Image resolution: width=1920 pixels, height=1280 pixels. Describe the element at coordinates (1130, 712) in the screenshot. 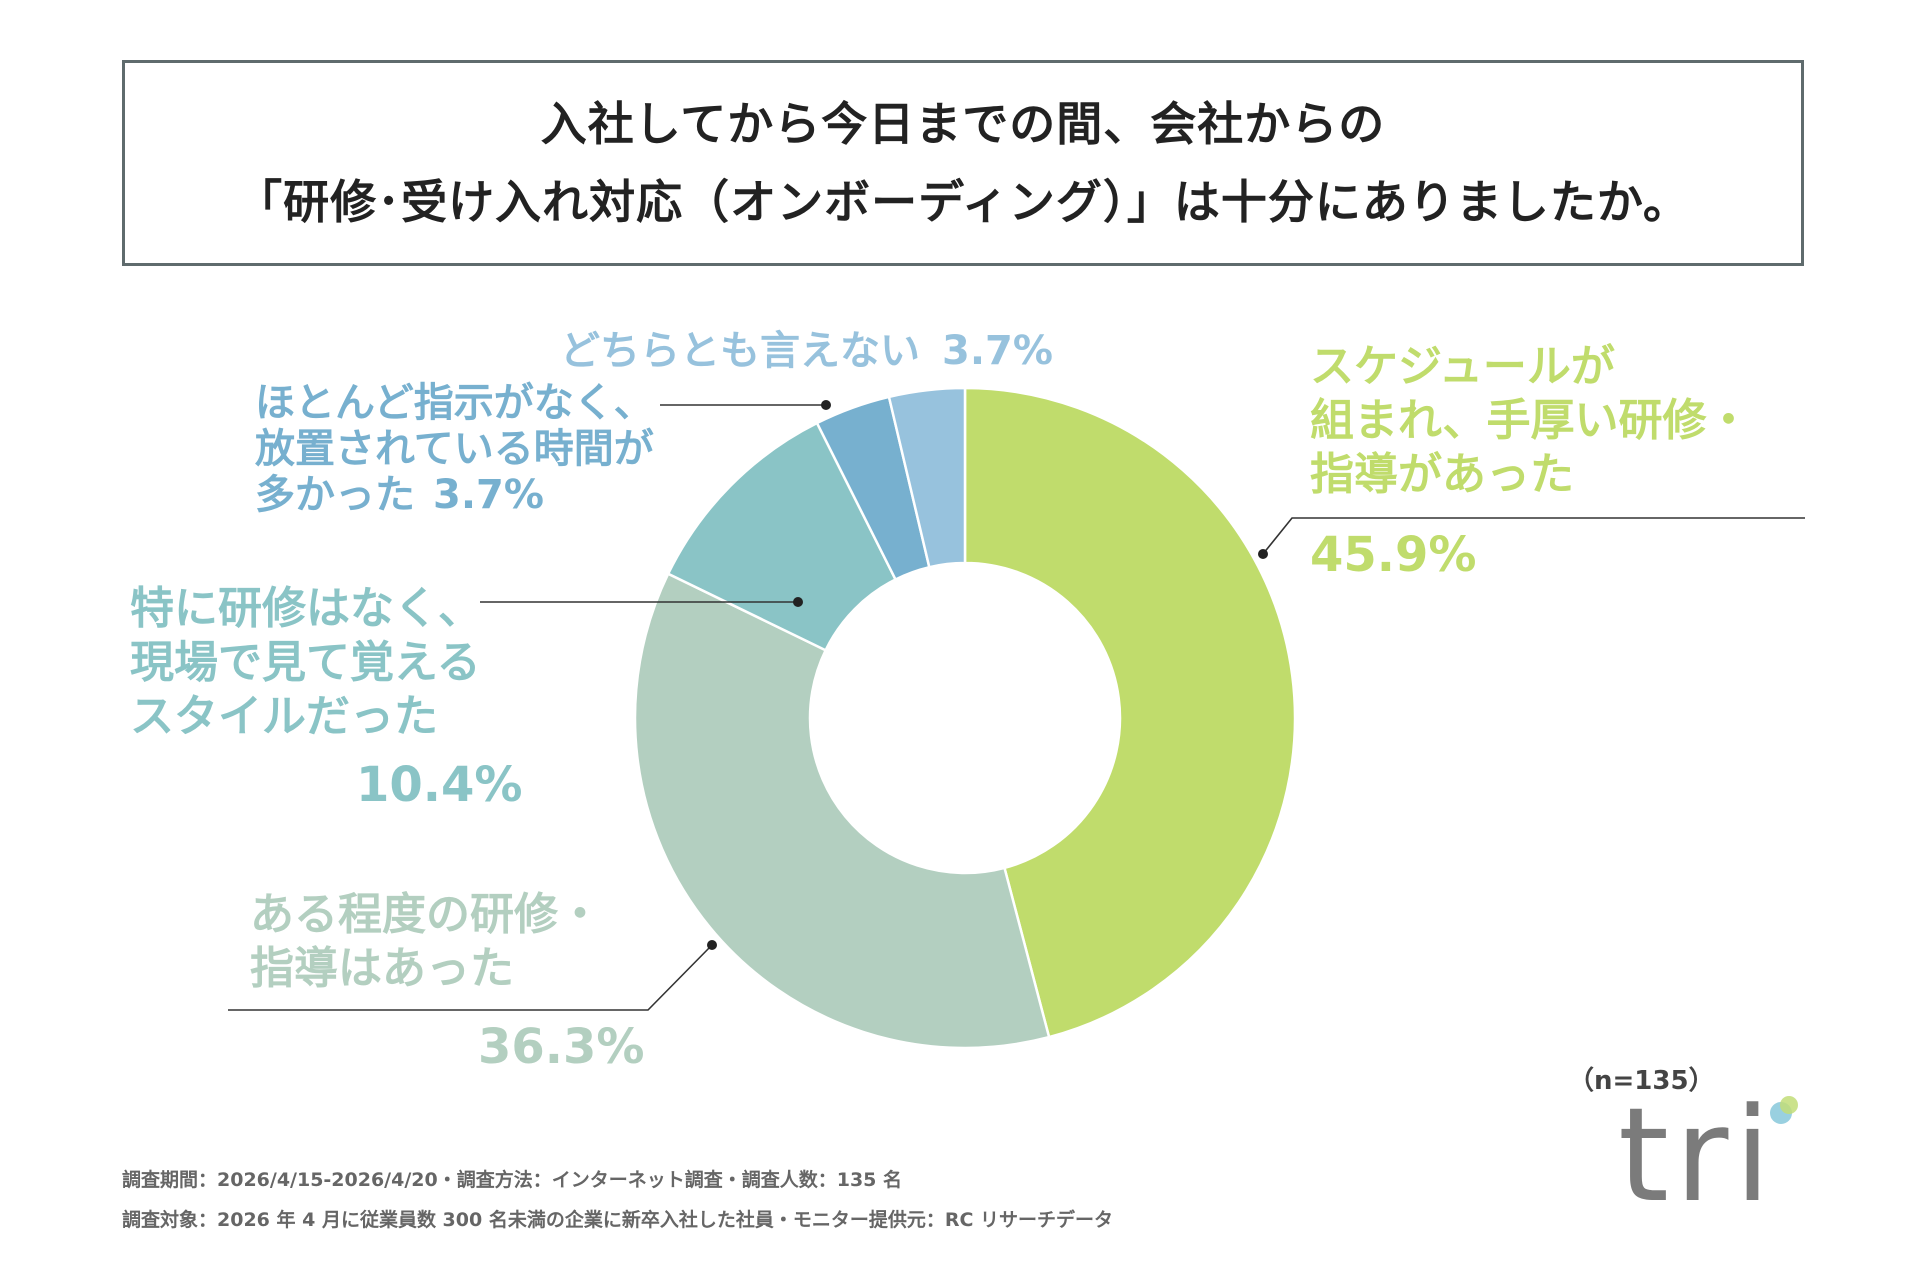

I see `slice-schedule` at that location.